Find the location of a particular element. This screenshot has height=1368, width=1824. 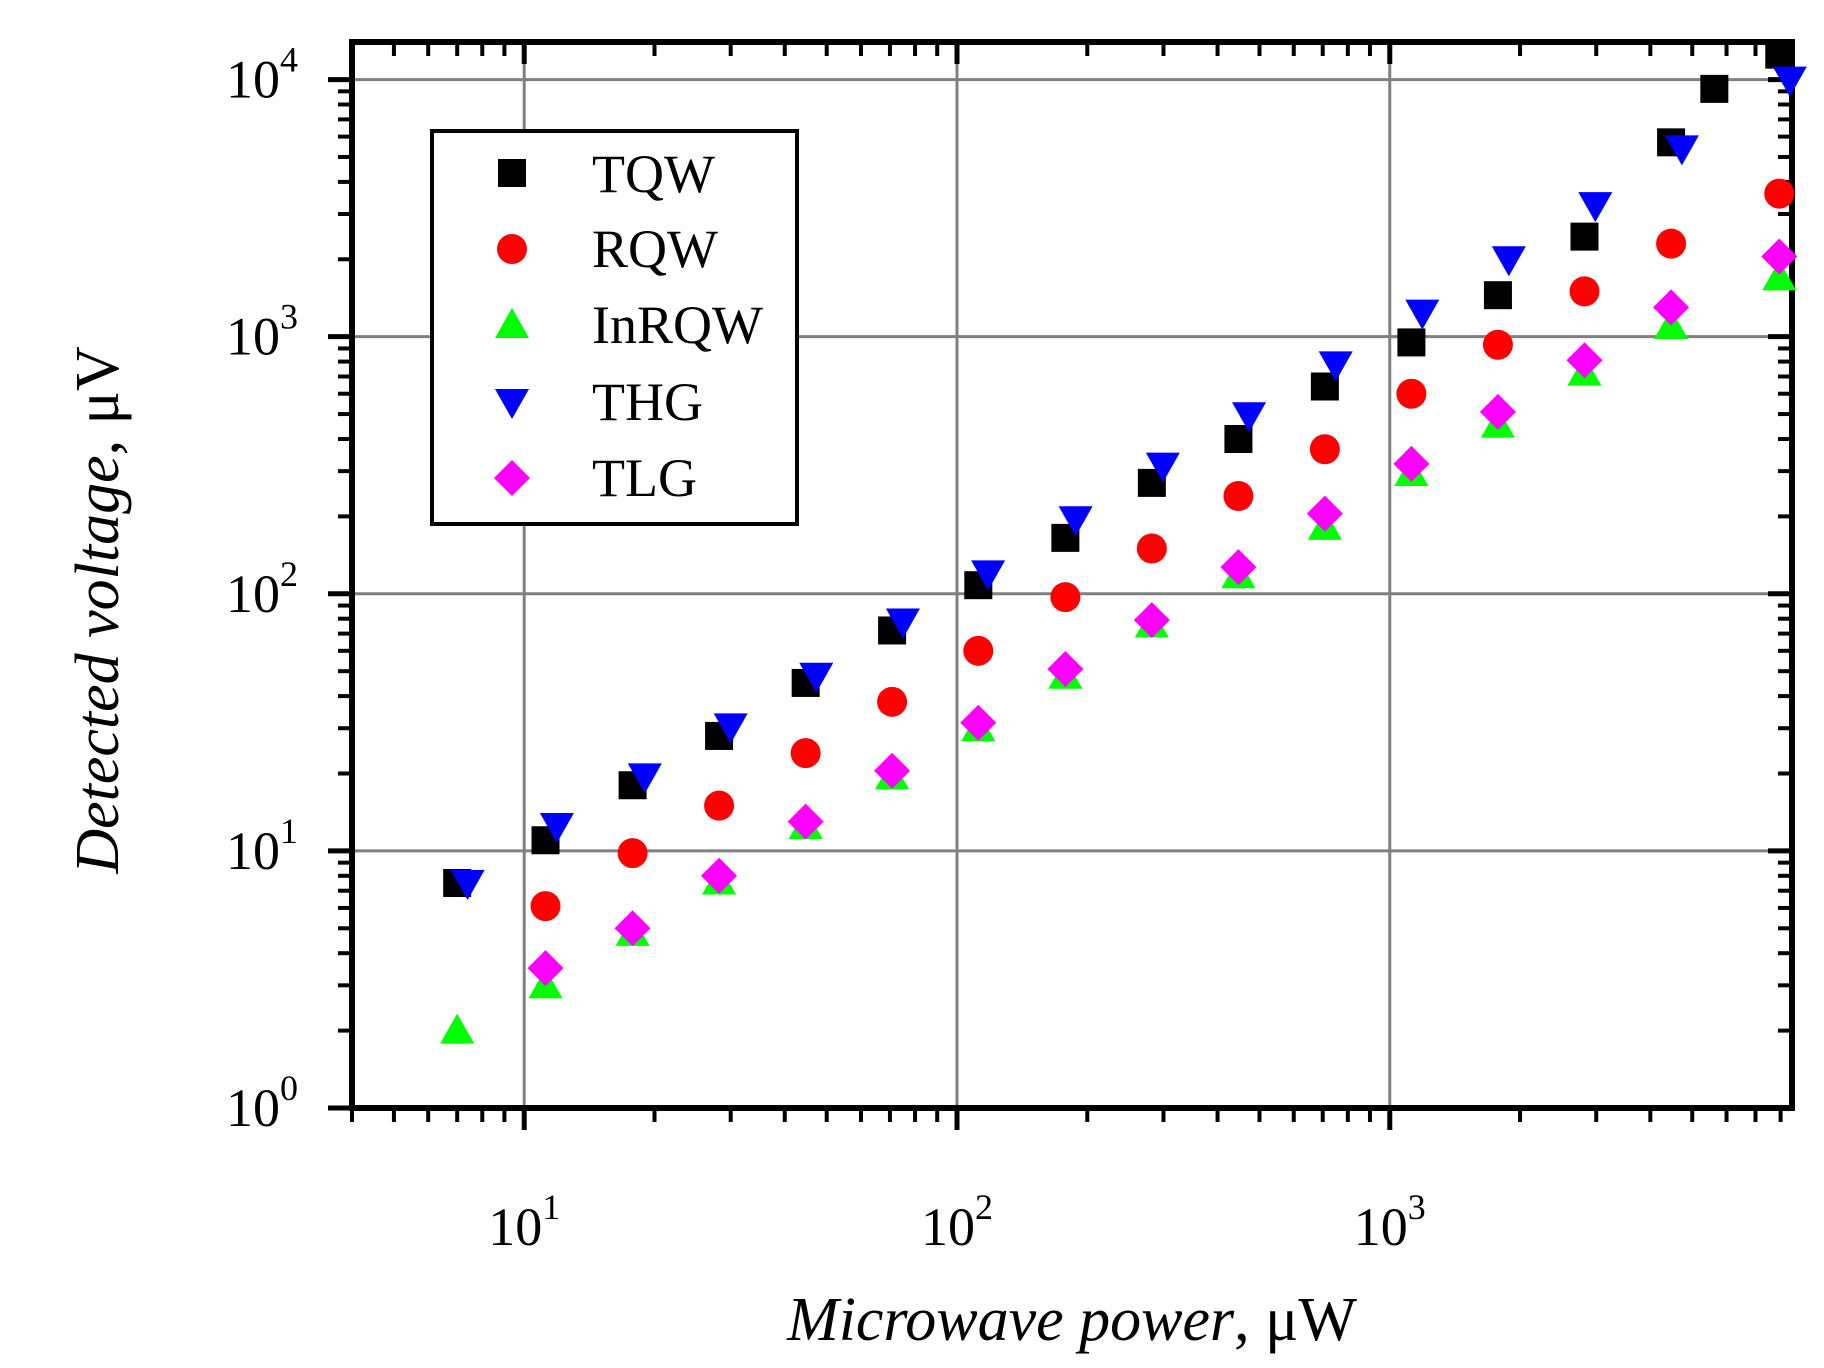

y-tick-label: 10⁴ is located at coordinates (262, 75).